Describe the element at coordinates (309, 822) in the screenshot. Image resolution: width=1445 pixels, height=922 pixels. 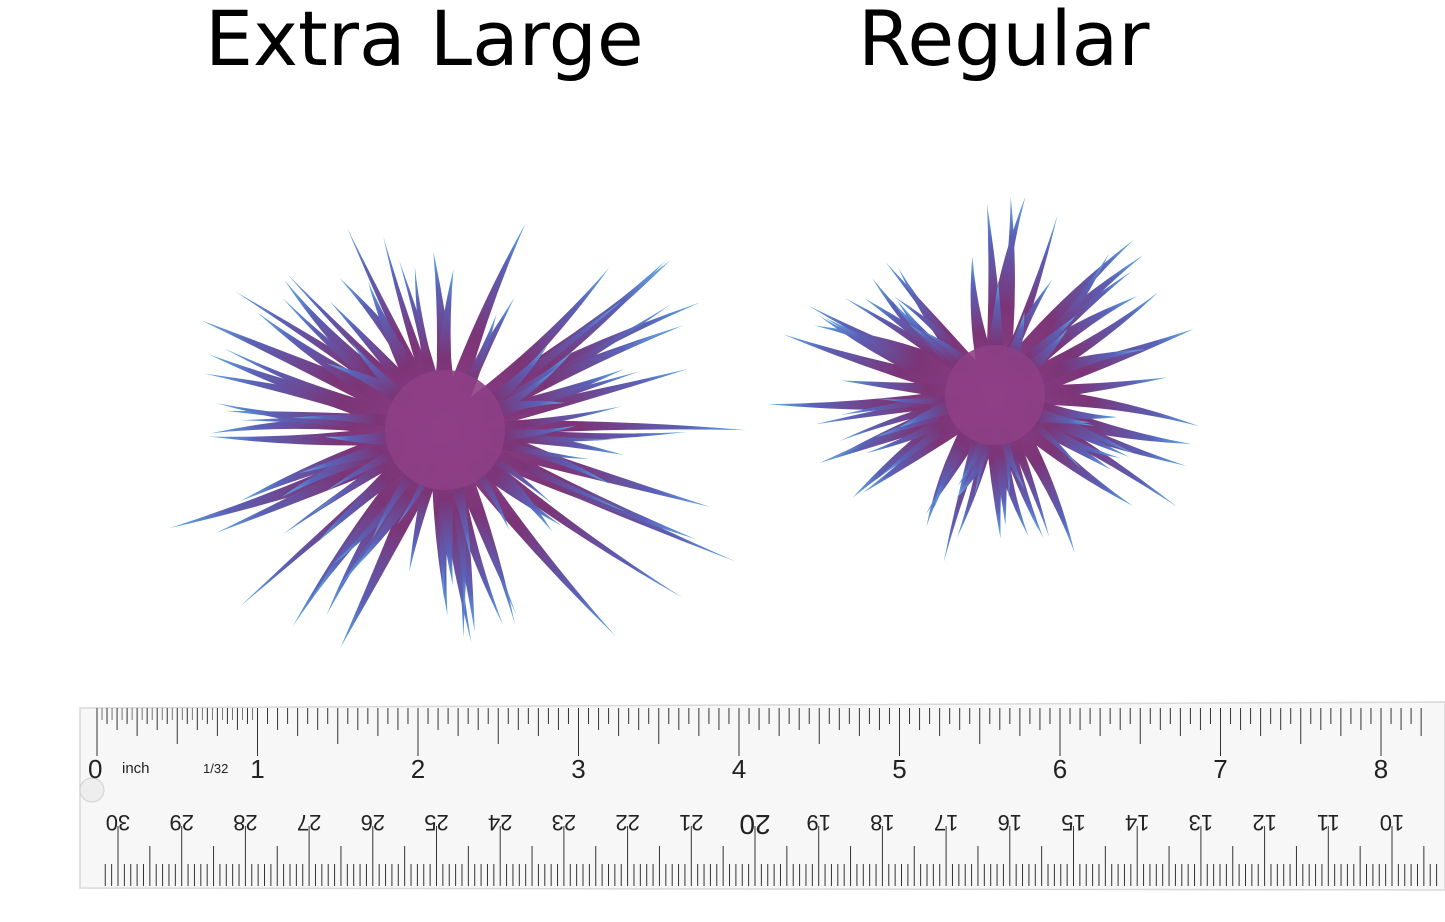
I see `cm-label: 27` at that location.